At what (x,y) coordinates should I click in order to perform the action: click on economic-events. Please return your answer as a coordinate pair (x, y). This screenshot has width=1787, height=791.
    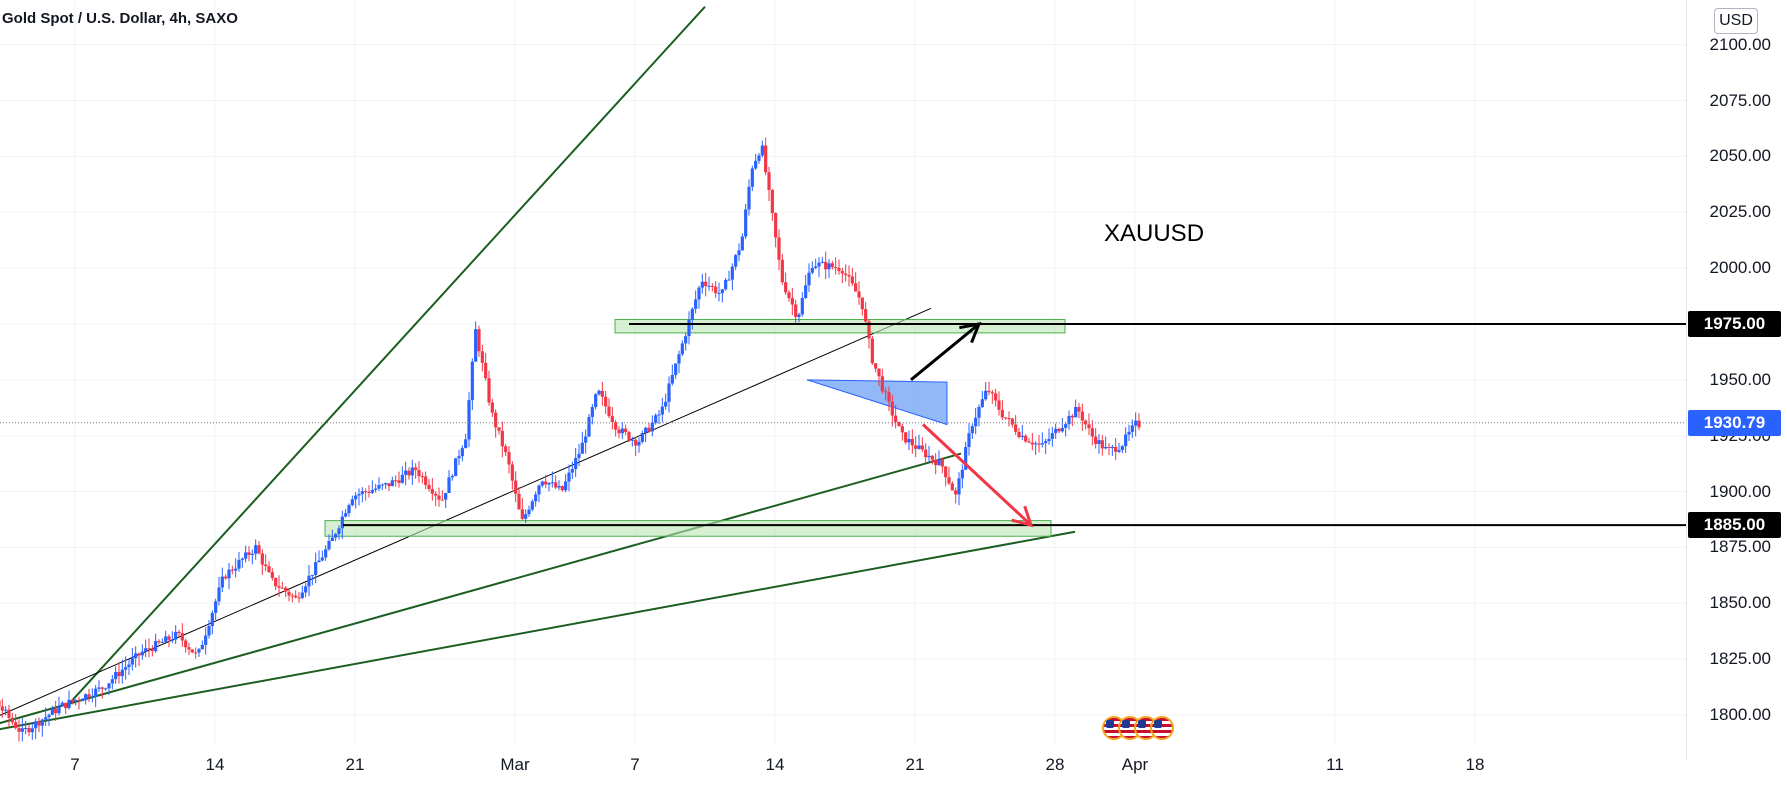
    Looking at the image, I should click on (1138, 729).